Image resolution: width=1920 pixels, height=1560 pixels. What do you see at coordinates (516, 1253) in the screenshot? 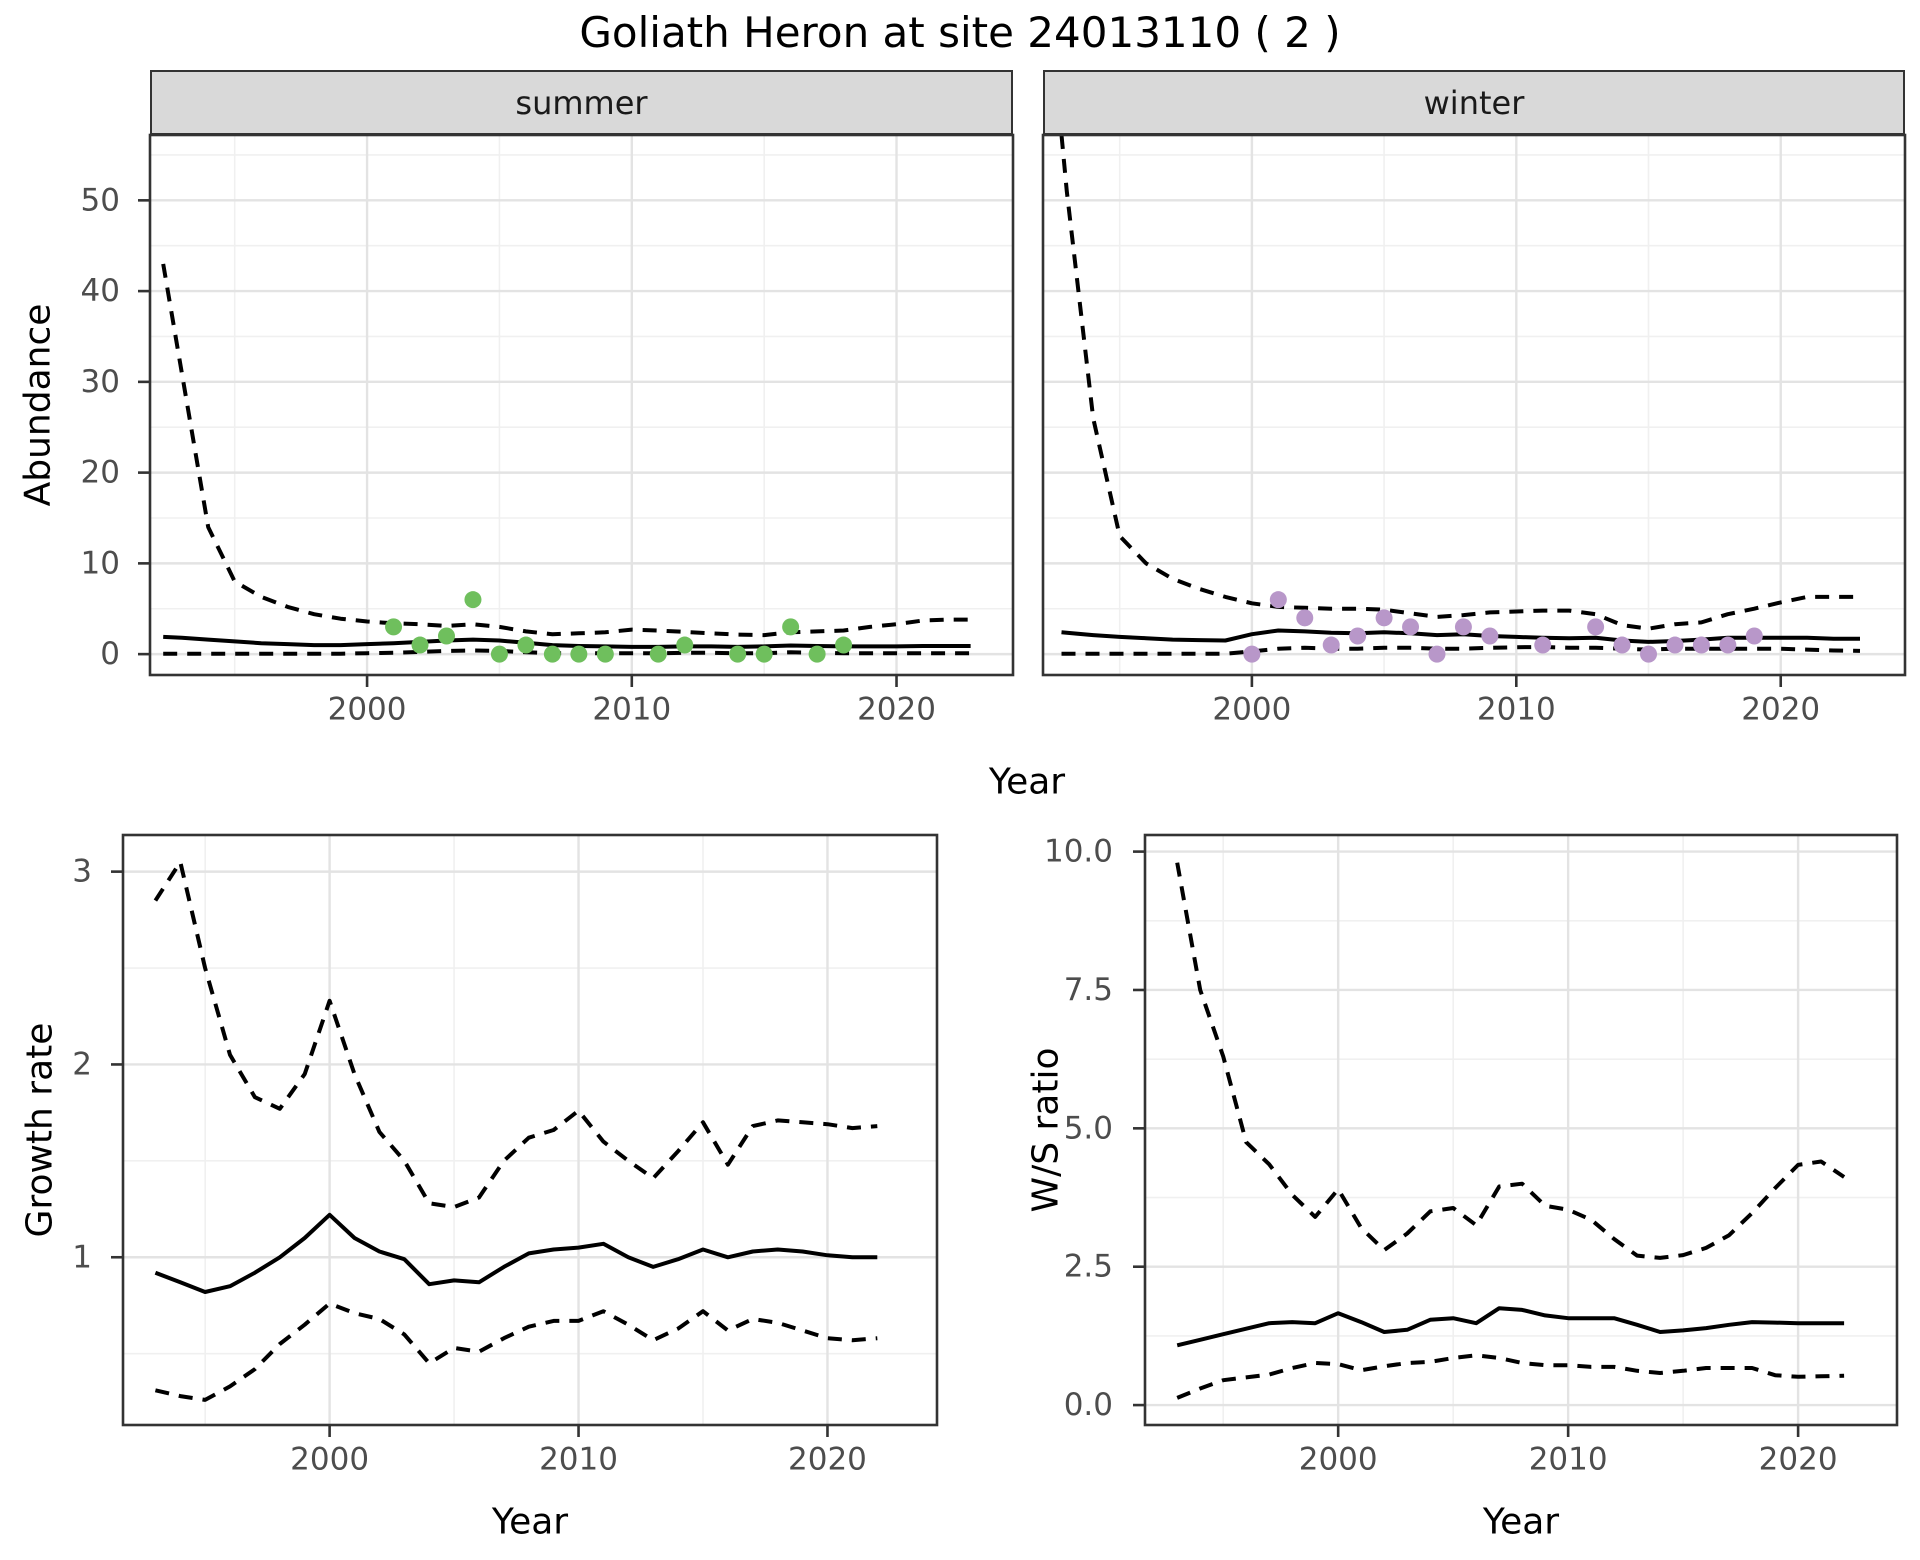
I see `line-mean-growth-rate` at bounding box center [516, 1253].